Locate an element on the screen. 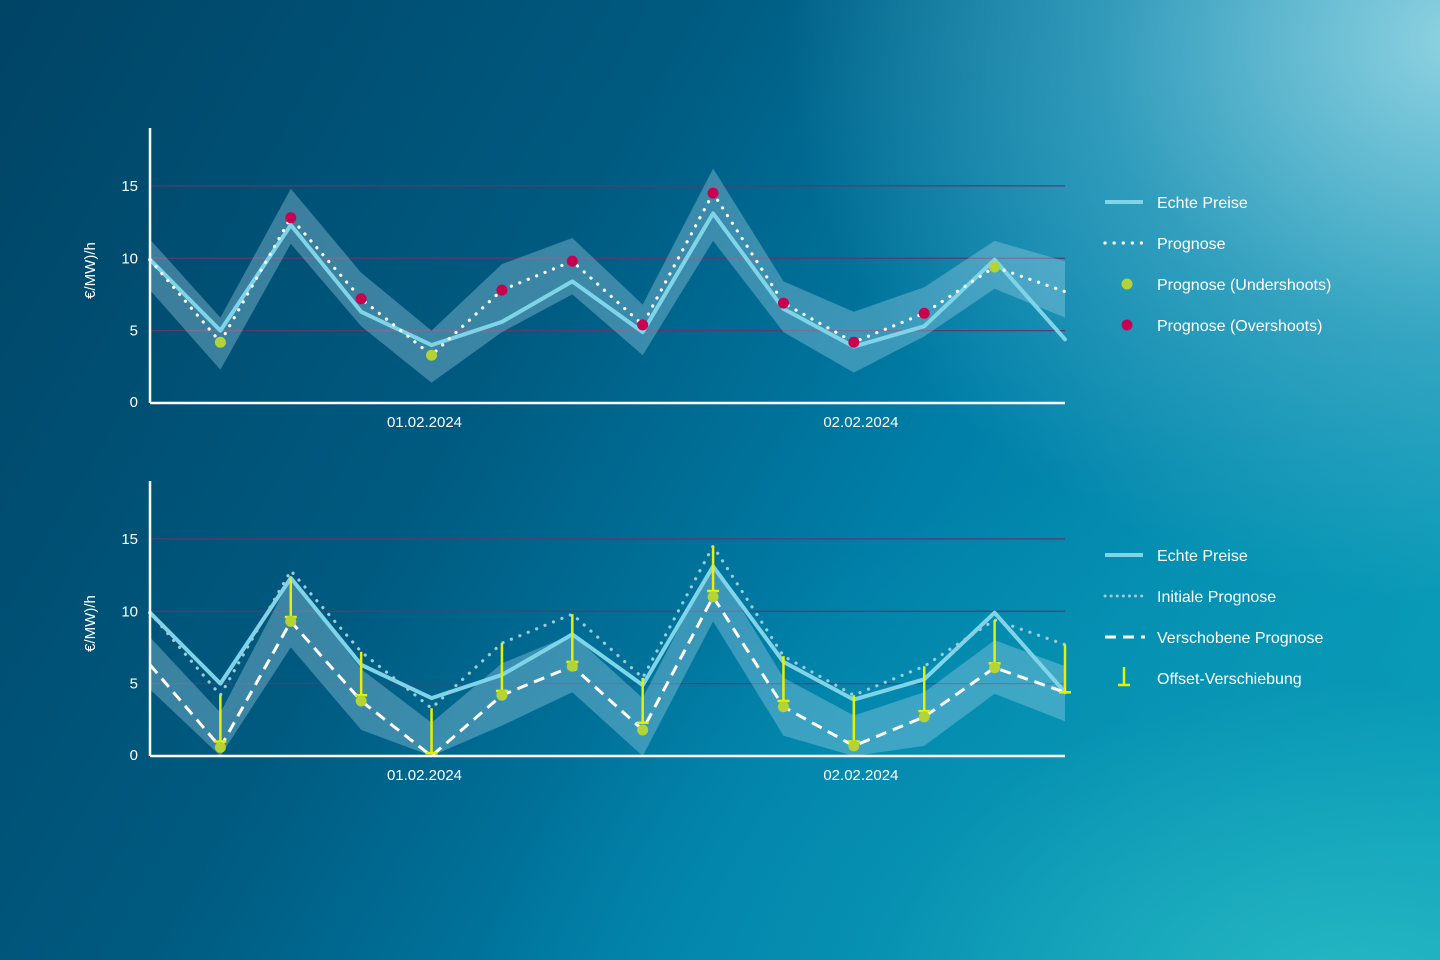 Image resolution: width=1440 pixels, height=960 pixels. legend-label: Prognose is located at coordinates (1191, 244).